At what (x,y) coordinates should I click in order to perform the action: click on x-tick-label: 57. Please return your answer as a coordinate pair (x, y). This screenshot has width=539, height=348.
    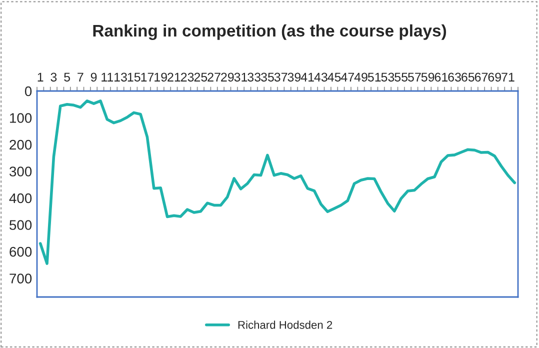
    Looking at the image, I should click on (414, 77).